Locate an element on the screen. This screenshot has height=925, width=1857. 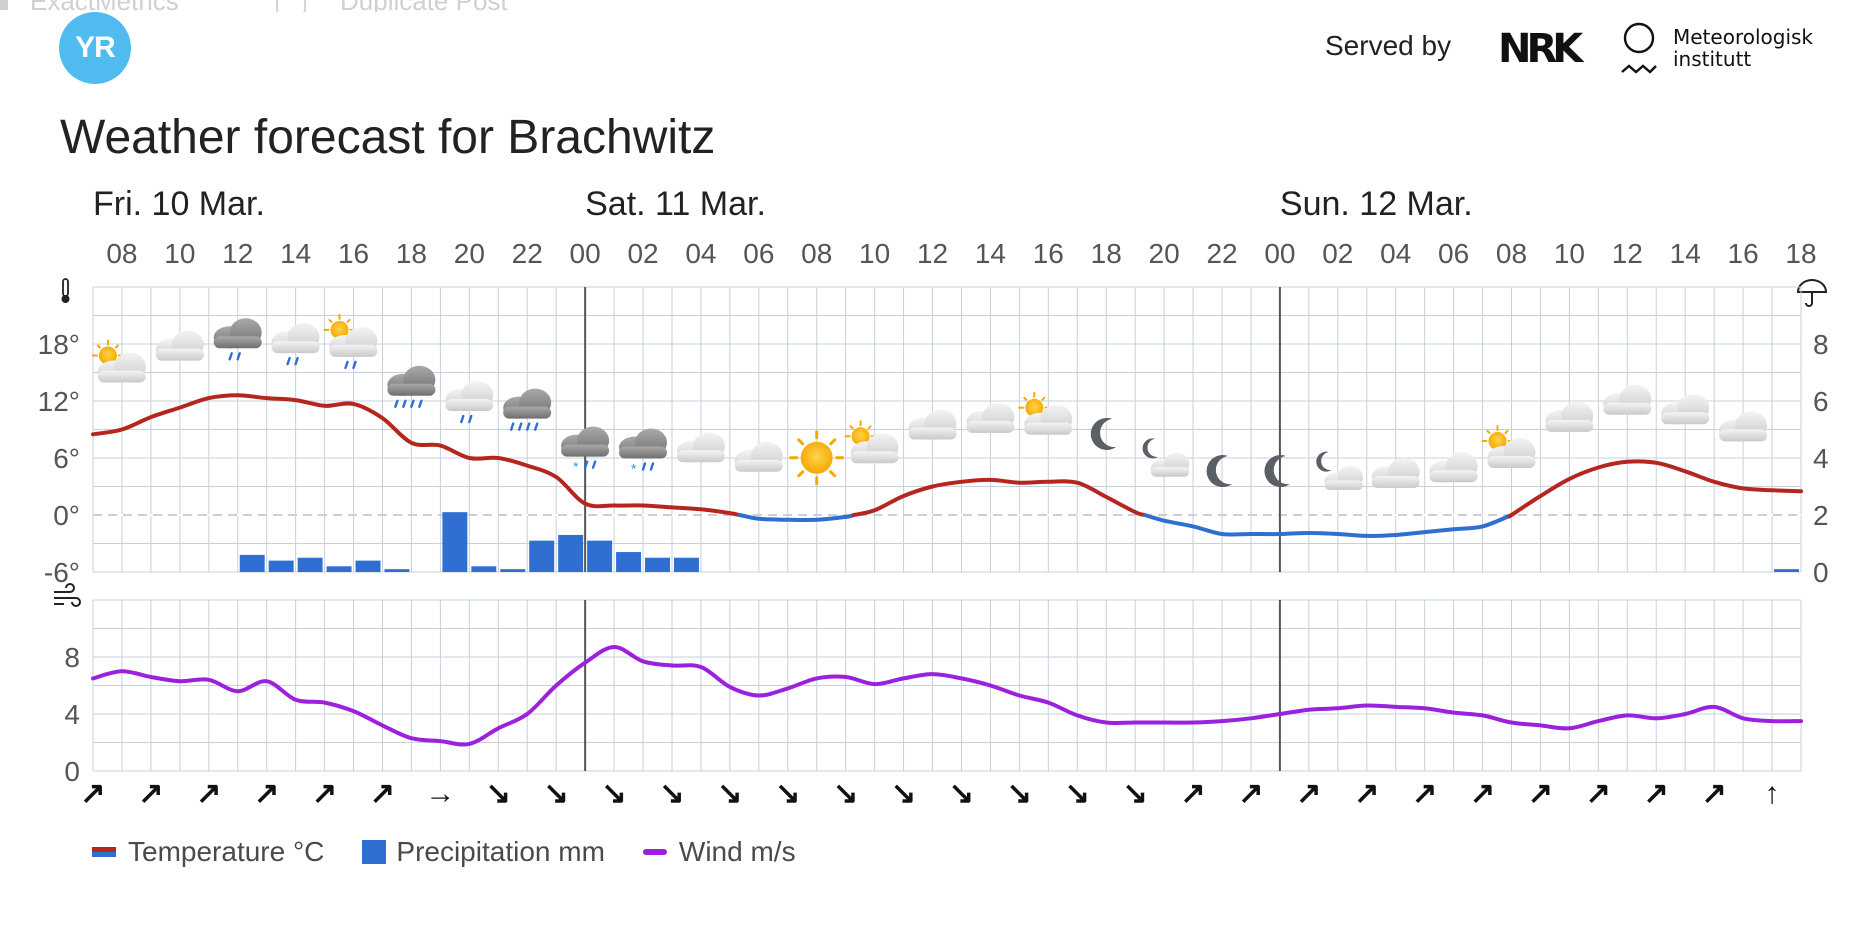
yr-logo: YR is located at coordinates (95, 48).